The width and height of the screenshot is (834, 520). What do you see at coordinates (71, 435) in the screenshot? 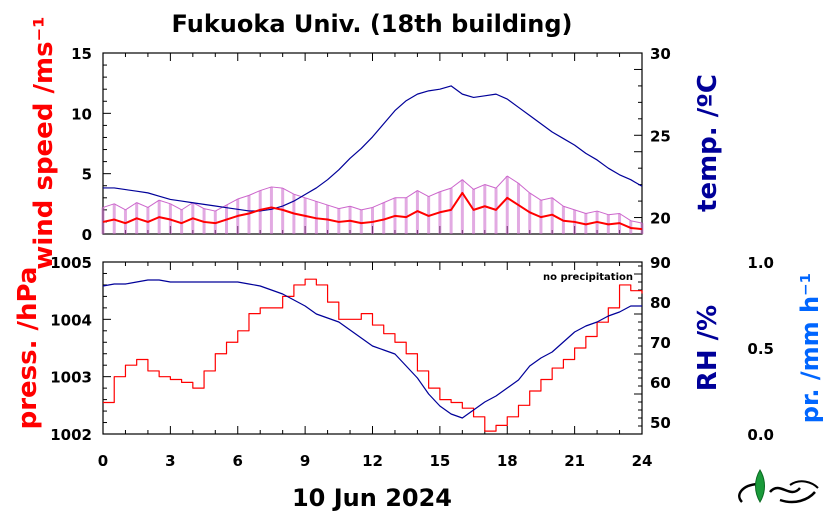
I see `press-tick-label: 1002` at bounding box center [71, 435].